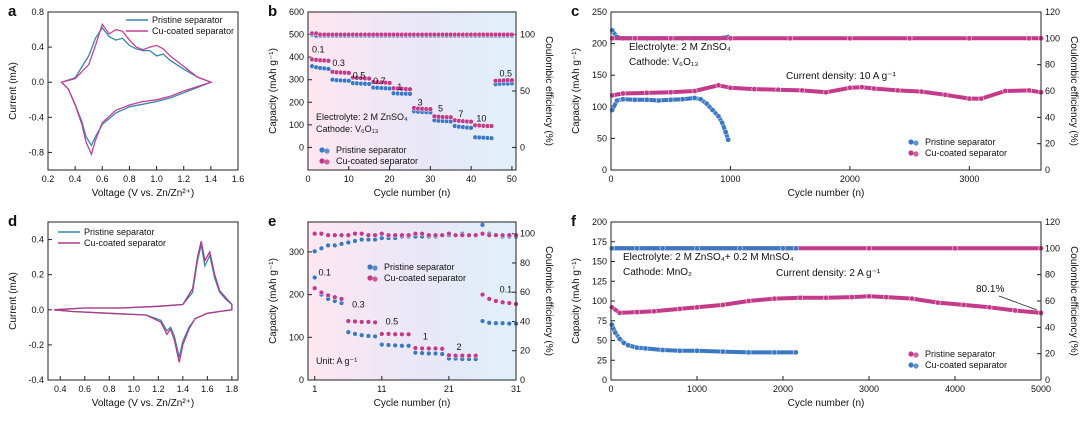 The image size is (1080, 425). Describe the element at coordinates (576, 301) in the screenshot. I see `y-axis-label: Capacity (mAh g⁻¹)` at that location.